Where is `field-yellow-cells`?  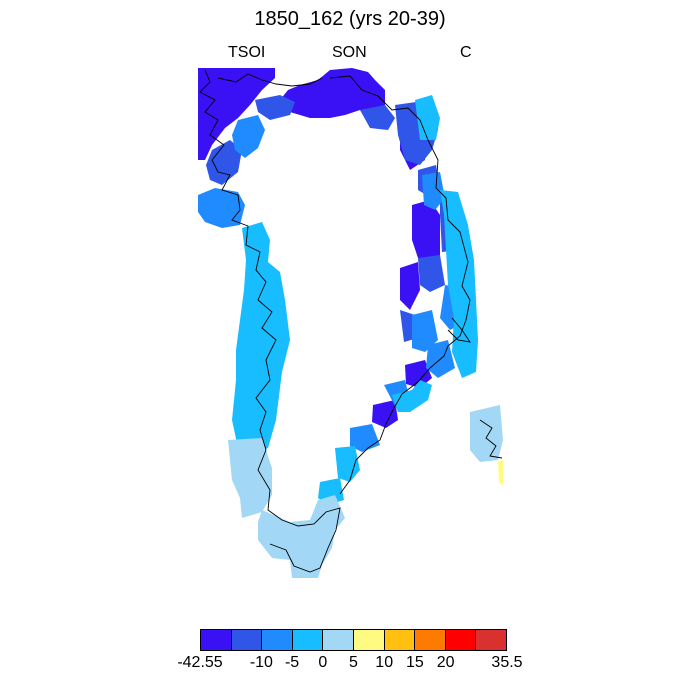 field-yellow-cells is located at coordinates (500, 472).